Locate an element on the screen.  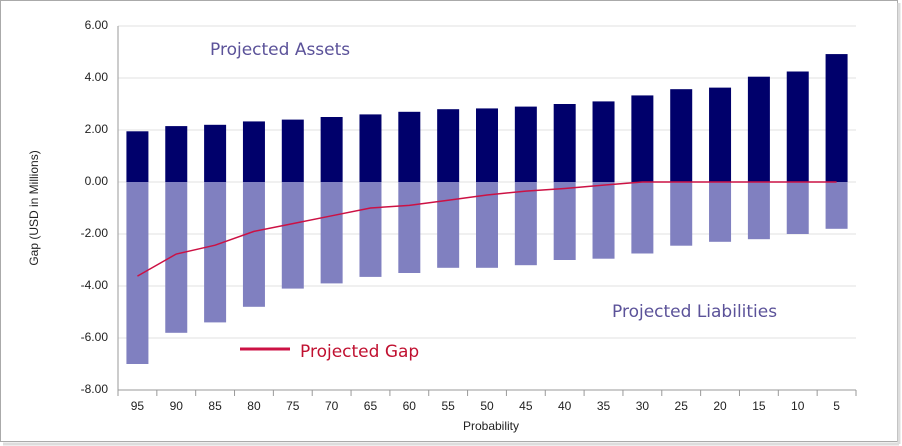
x-tick-label: 10 is located at coordinates (798, 406).